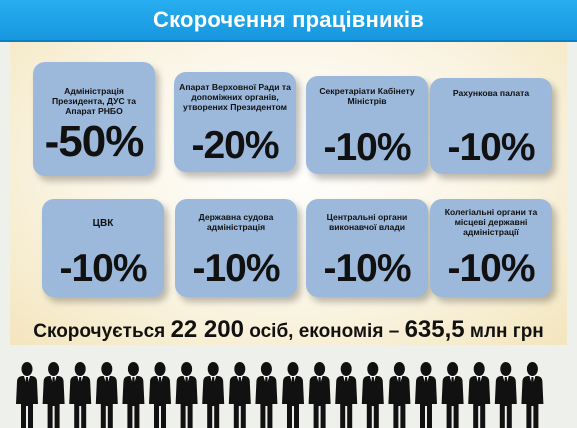  I want to click on card-judicial-administration: Державна судова адміністрація -10%, so click(236, 248).